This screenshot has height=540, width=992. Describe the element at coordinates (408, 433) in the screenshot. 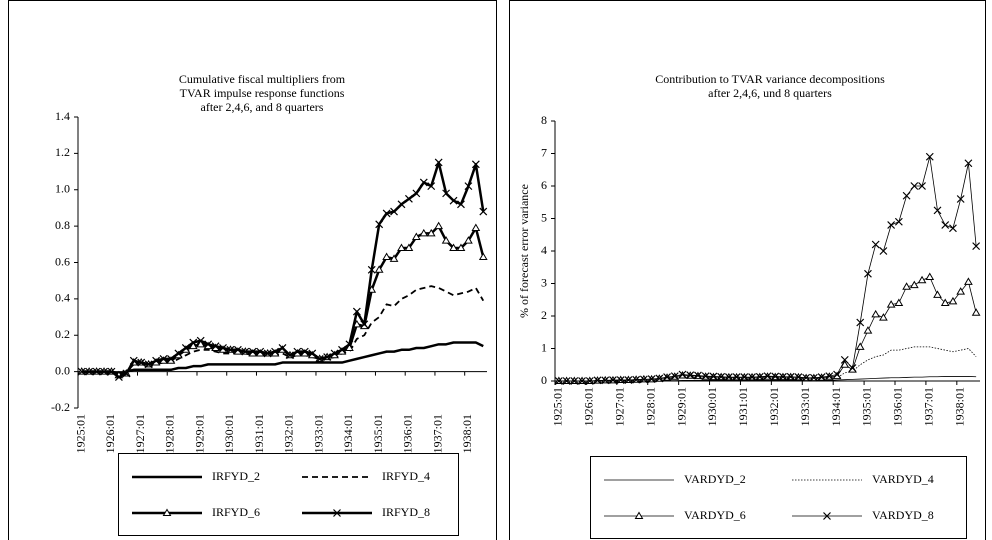

I see `x-tick-label: 1936:01` at that location.